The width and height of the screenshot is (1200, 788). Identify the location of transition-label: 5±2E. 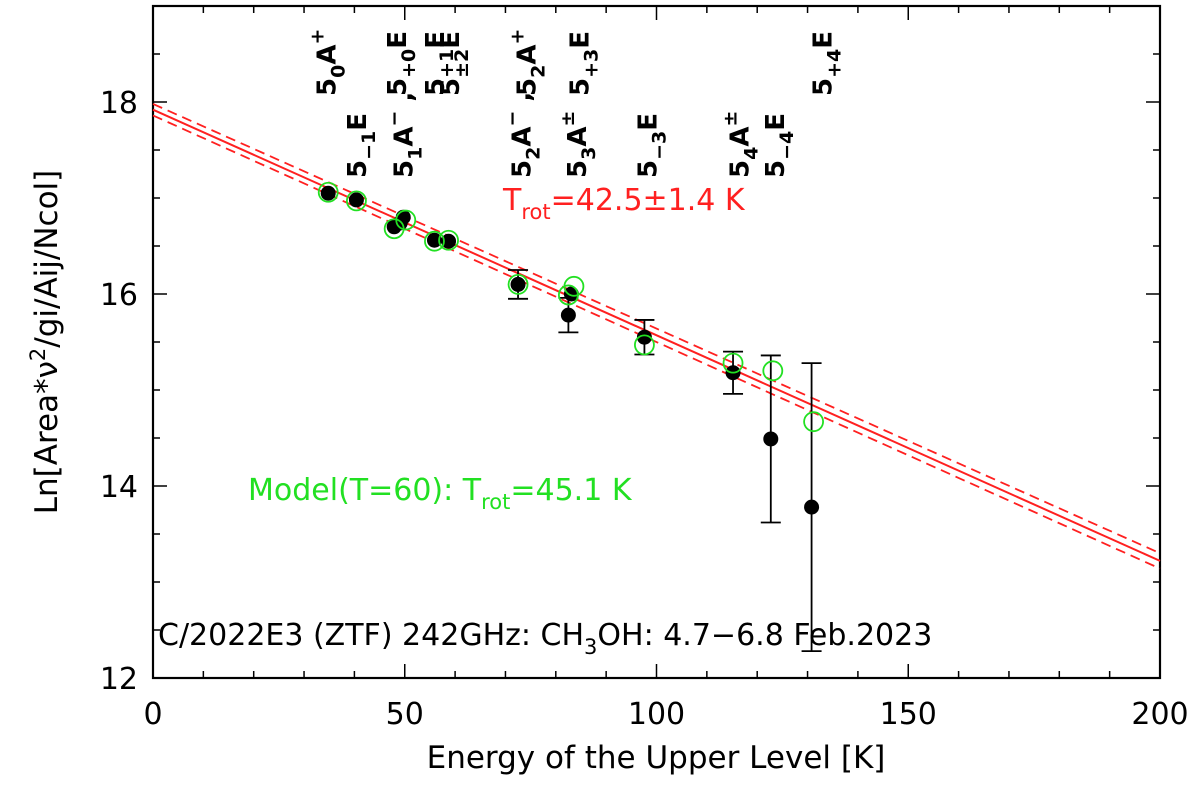
(454, 63).